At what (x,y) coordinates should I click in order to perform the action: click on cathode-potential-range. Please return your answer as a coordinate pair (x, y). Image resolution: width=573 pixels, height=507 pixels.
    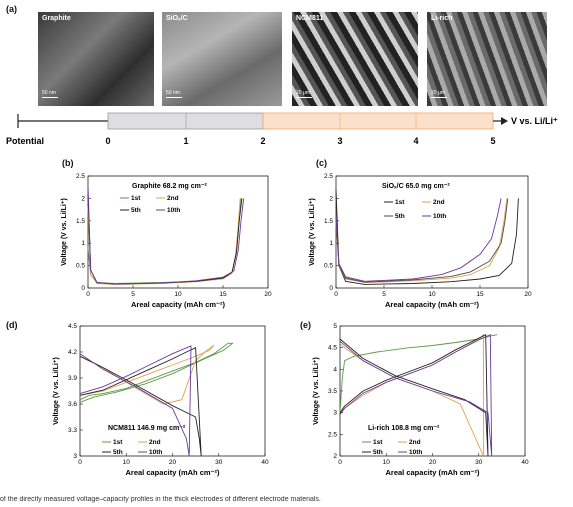
    Looking at the image, I should click on (378, 121).